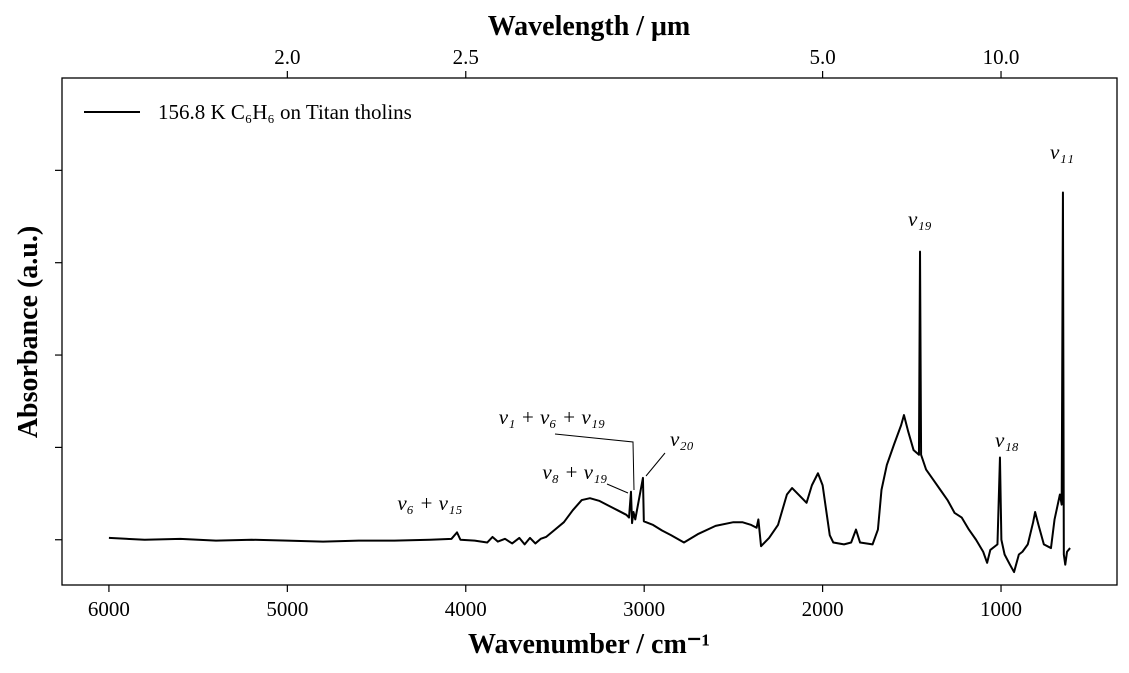 This screenshot has width=1129, height=673. Describe the element at coordinates (644, 609) in the screenshot. I see `x-tick-label: 3000` at that location.